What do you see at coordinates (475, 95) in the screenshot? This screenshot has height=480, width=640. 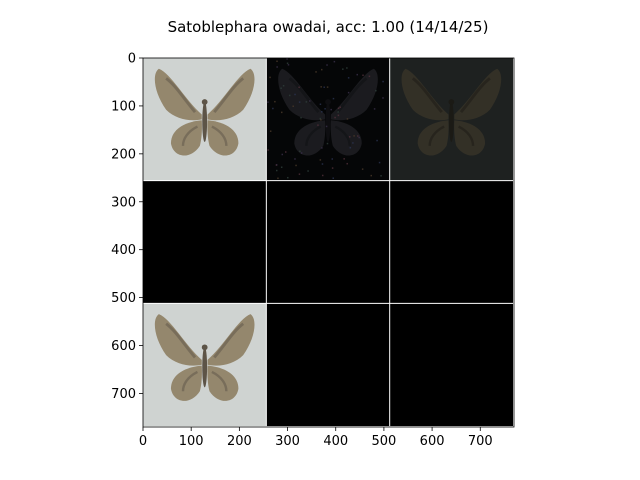 I see `right-wing-band` at bounding box center [475, 95].